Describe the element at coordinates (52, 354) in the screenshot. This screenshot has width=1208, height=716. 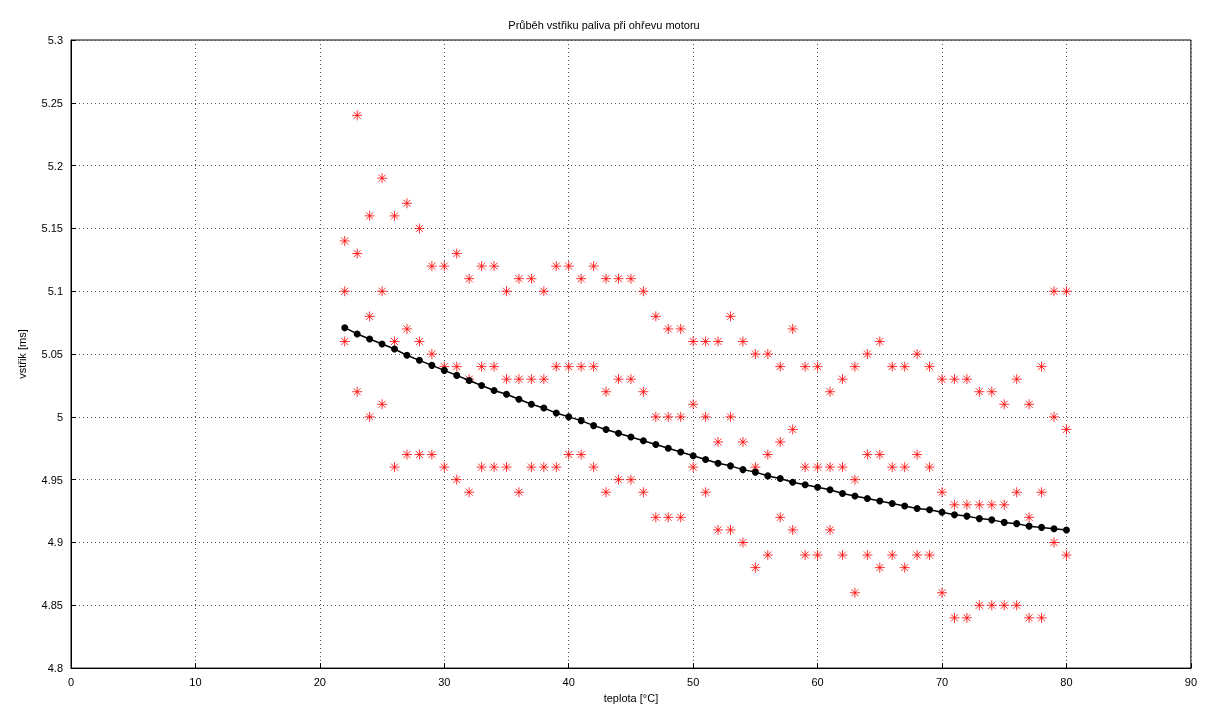
I see `y-tick-label: 5.05` at that location.